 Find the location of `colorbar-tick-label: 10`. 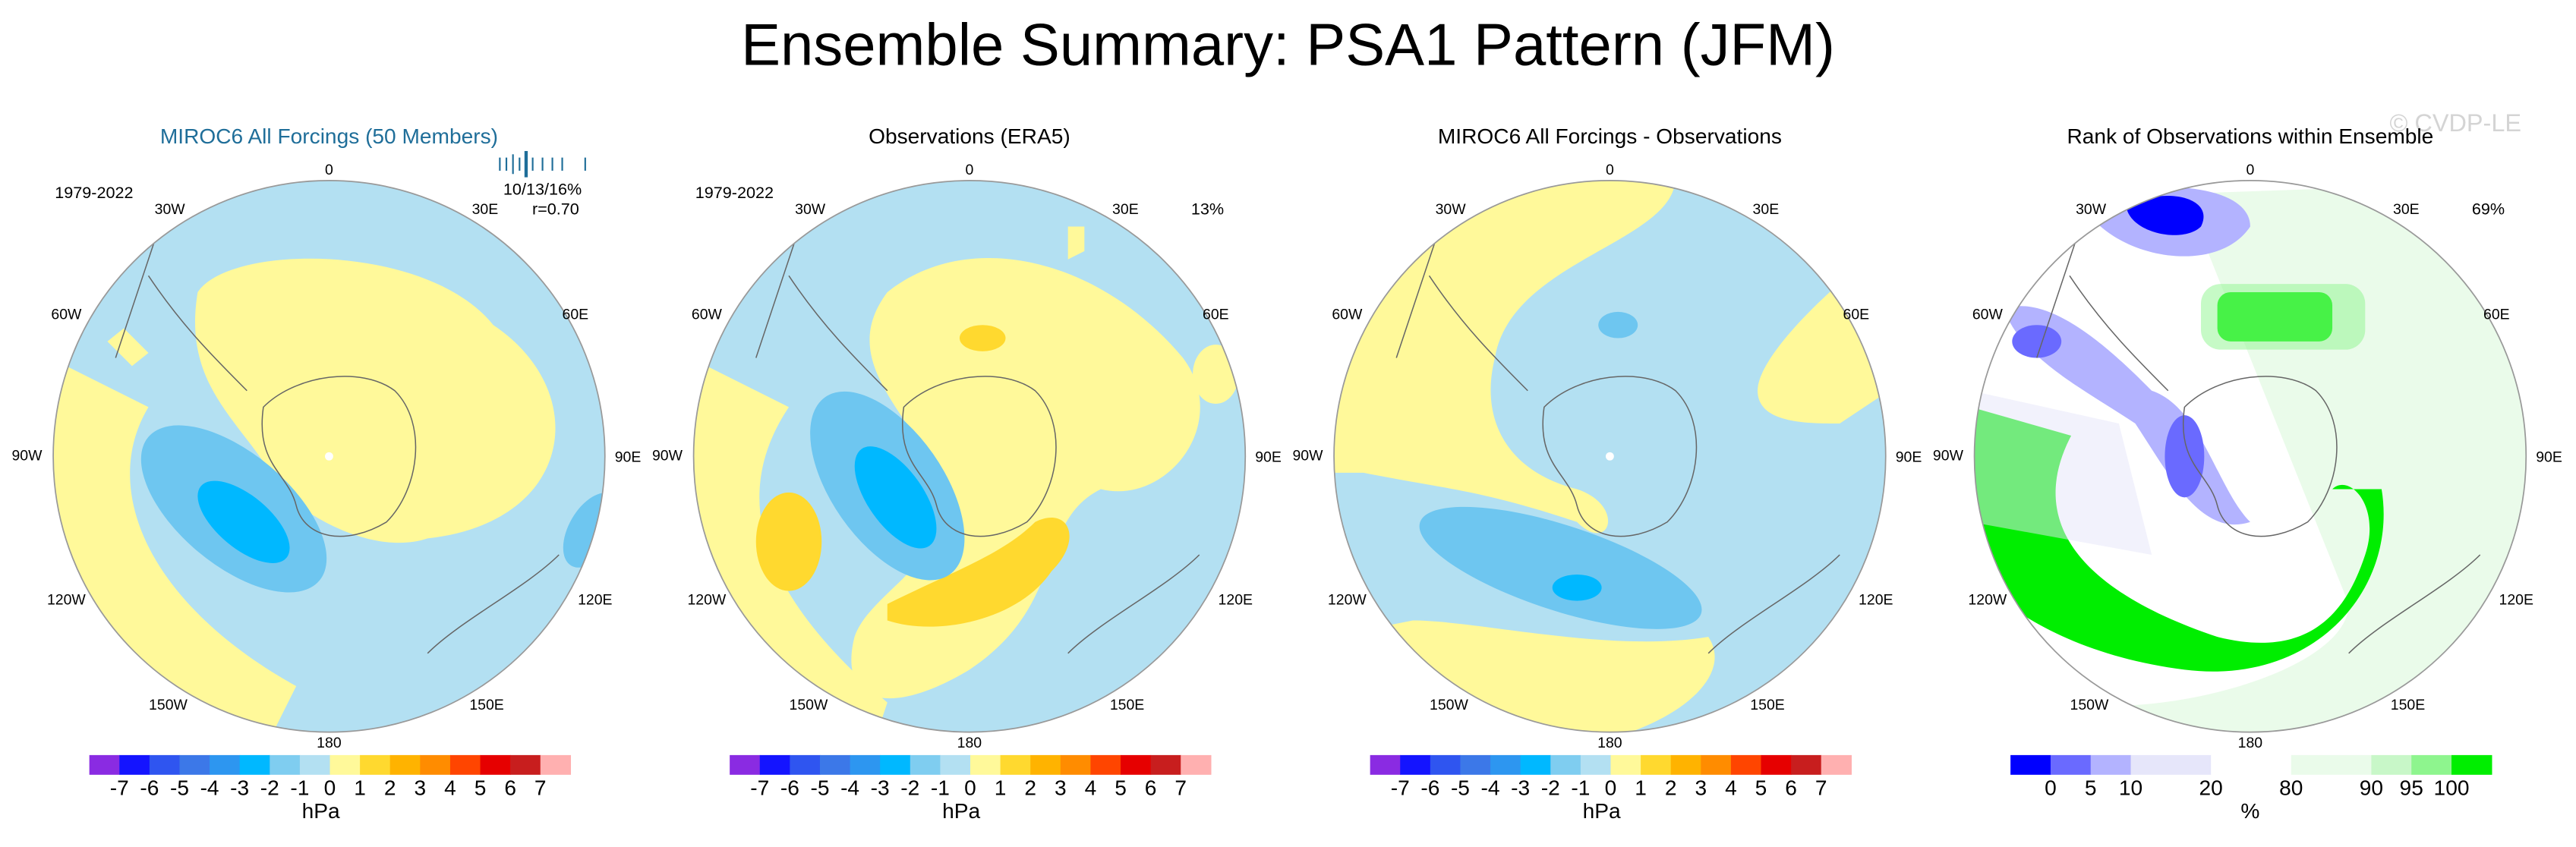

colorbar-tick-label: 10 is located at coordinates (2130, 788).